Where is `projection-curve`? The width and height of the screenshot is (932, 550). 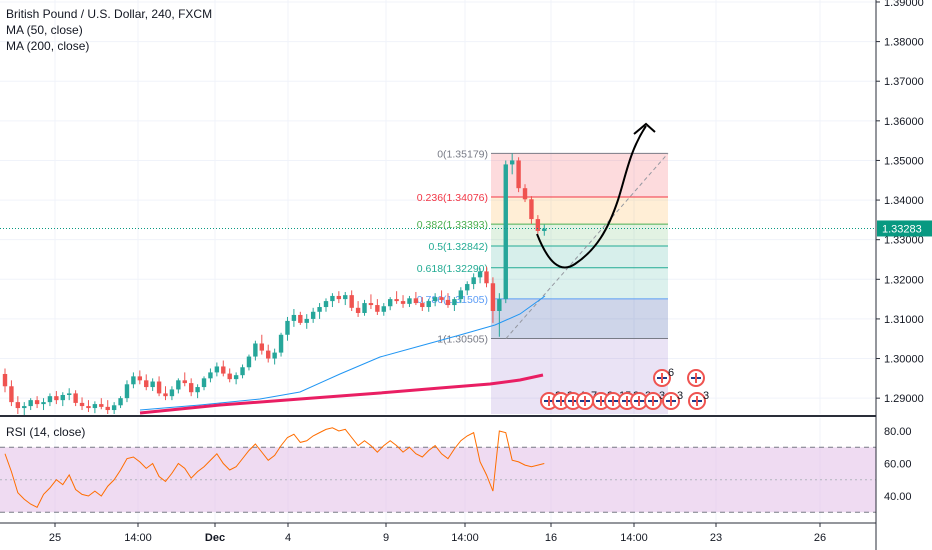 projection-curve is located at coordinates (591, 197).